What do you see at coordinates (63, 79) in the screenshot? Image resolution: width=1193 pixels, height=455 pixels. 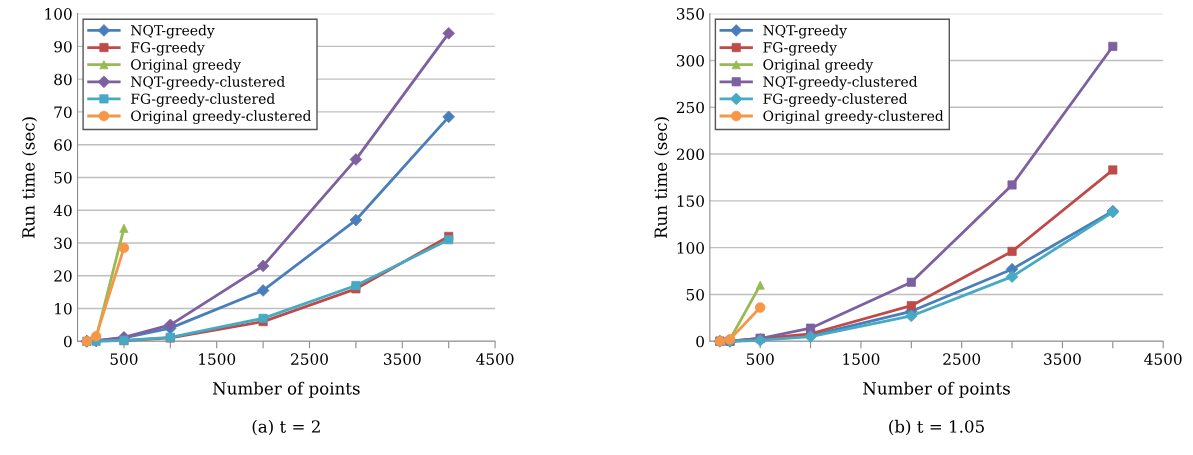 I see `y-tick-label: 80` at bounding box center [63, 79].